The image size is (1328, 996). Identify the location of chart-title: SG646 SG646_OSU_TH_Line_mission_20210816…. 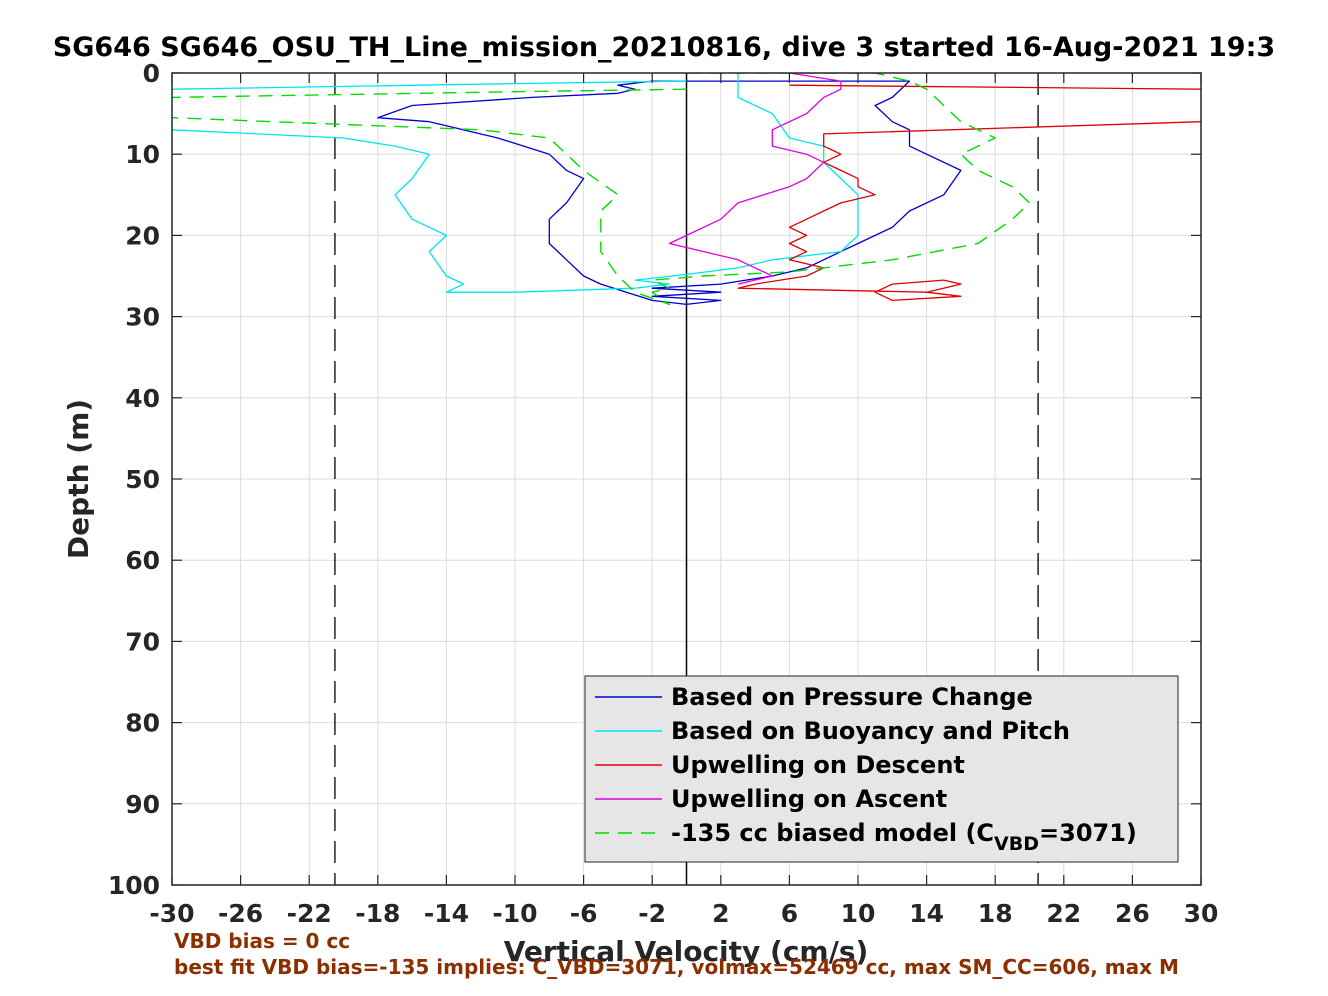
(664, 47).